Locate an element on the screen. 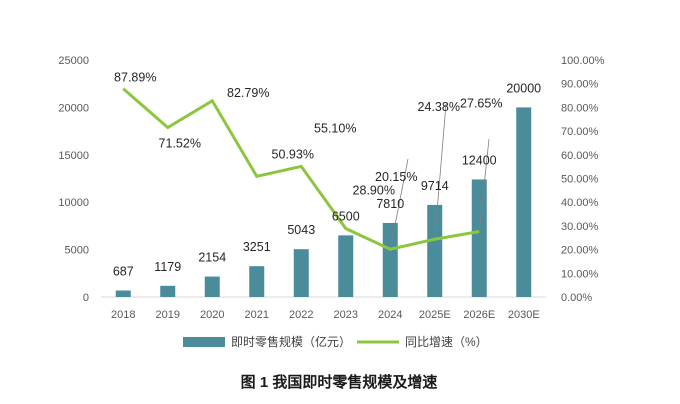 The image size is (680, 404). y-right-tick-label: 80.00% is located at coordinates (580, 108).